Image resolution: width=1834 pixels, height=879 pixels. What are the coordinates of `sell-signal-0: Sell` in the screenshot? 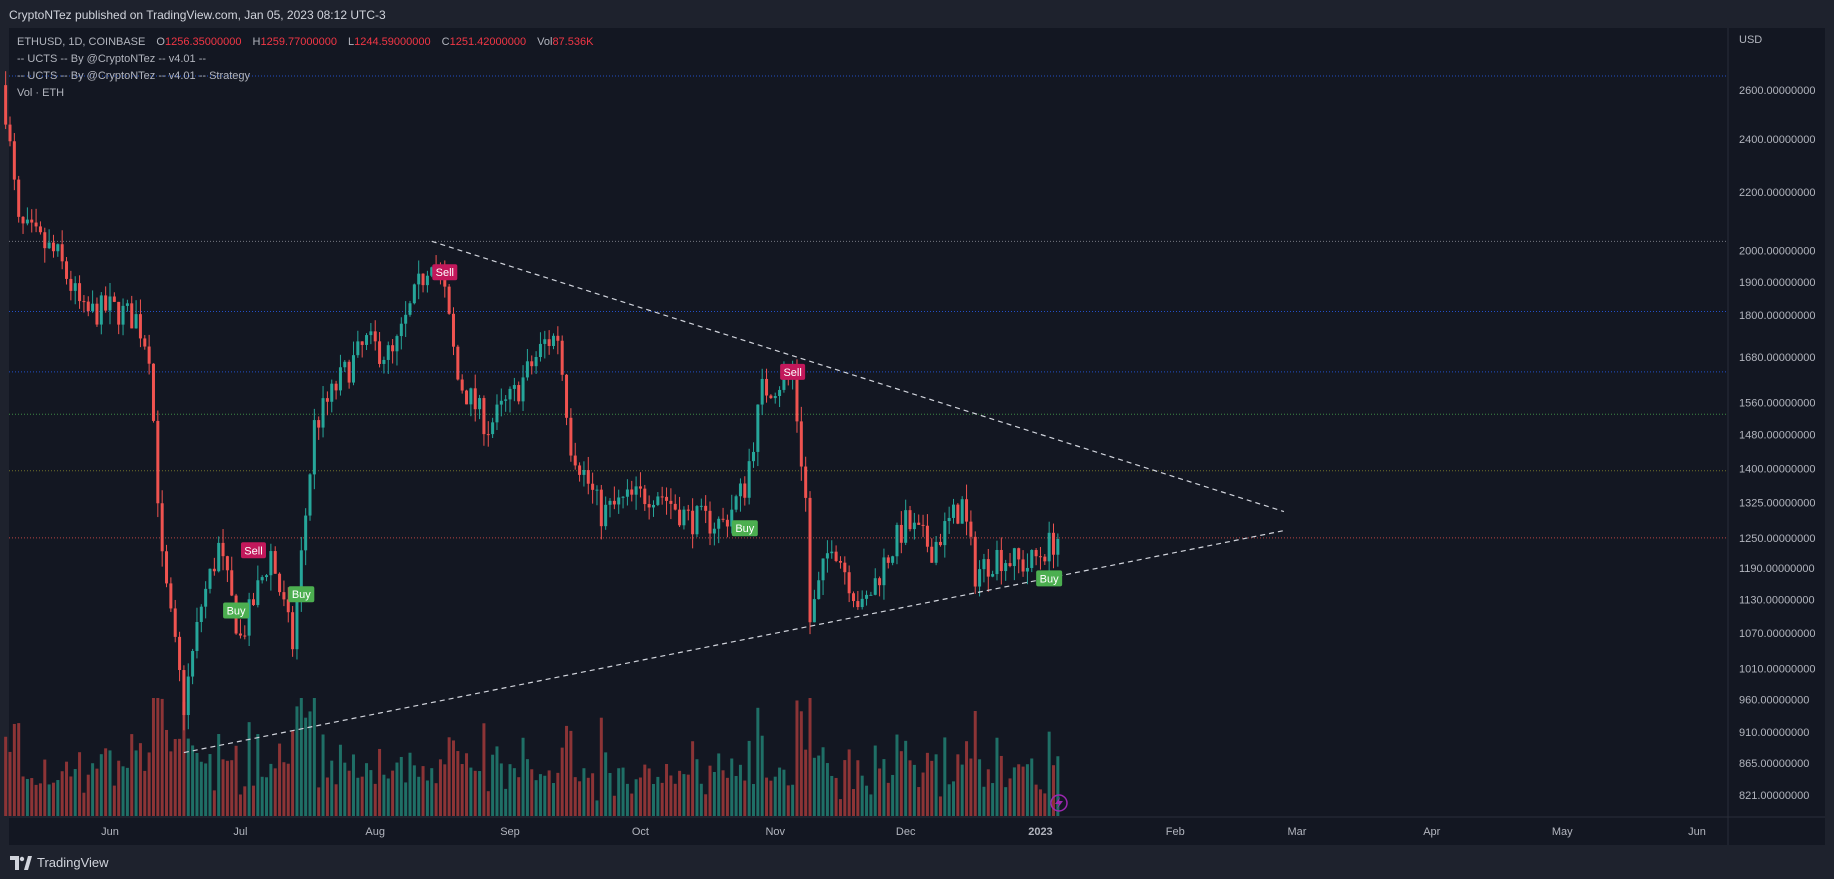 It's located at (253, 550).